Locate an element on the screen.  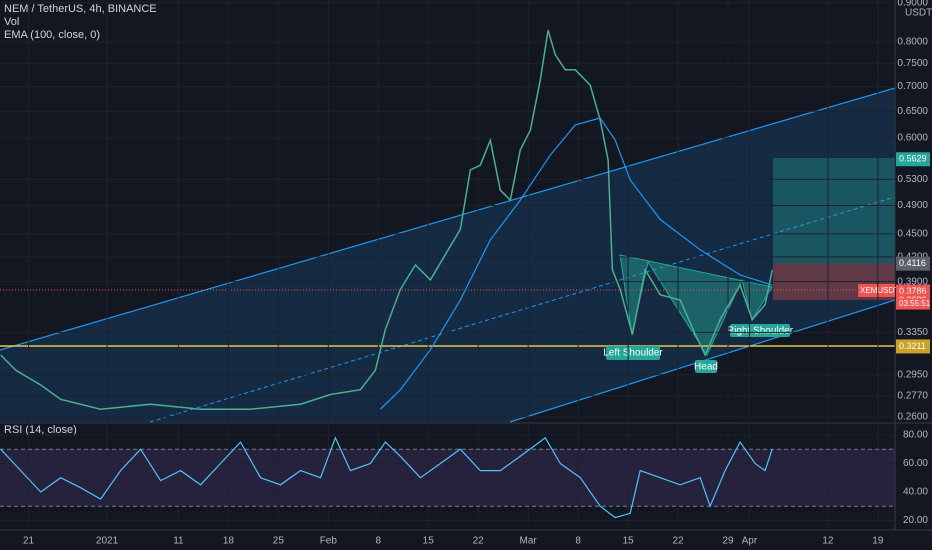
y-tick-label: 0.2770 is located at coordinates (912, 395).